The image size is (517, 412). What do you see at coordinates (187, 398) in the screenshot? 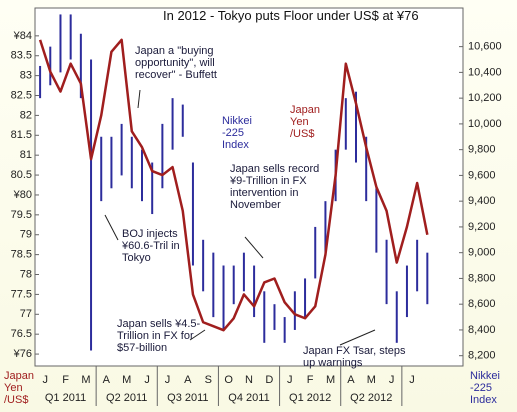
I see `quarter-label: Q3 2011` at bounding box center [187, 398].